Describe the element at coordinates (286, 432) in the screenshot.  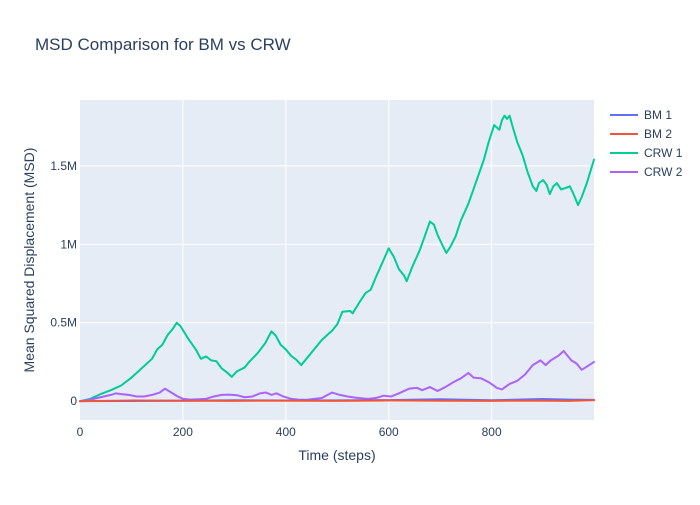
I see `x-tick-label: 400` at that location.